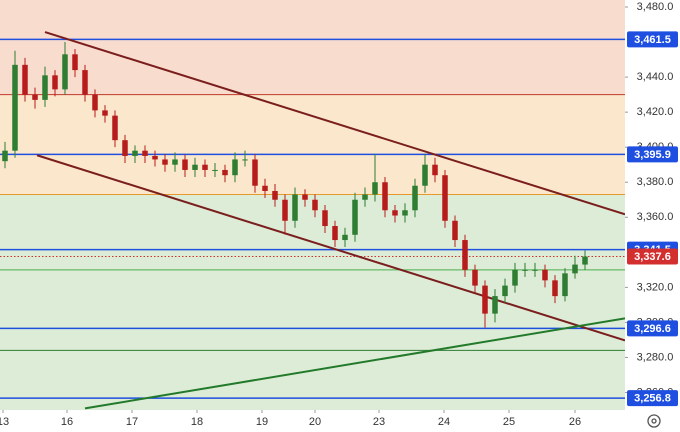 This screenshot has width=680, height=432. Describe the element at coordinates (262, 422) in the screenshot. I see `x-tick-label: 19` at that location.